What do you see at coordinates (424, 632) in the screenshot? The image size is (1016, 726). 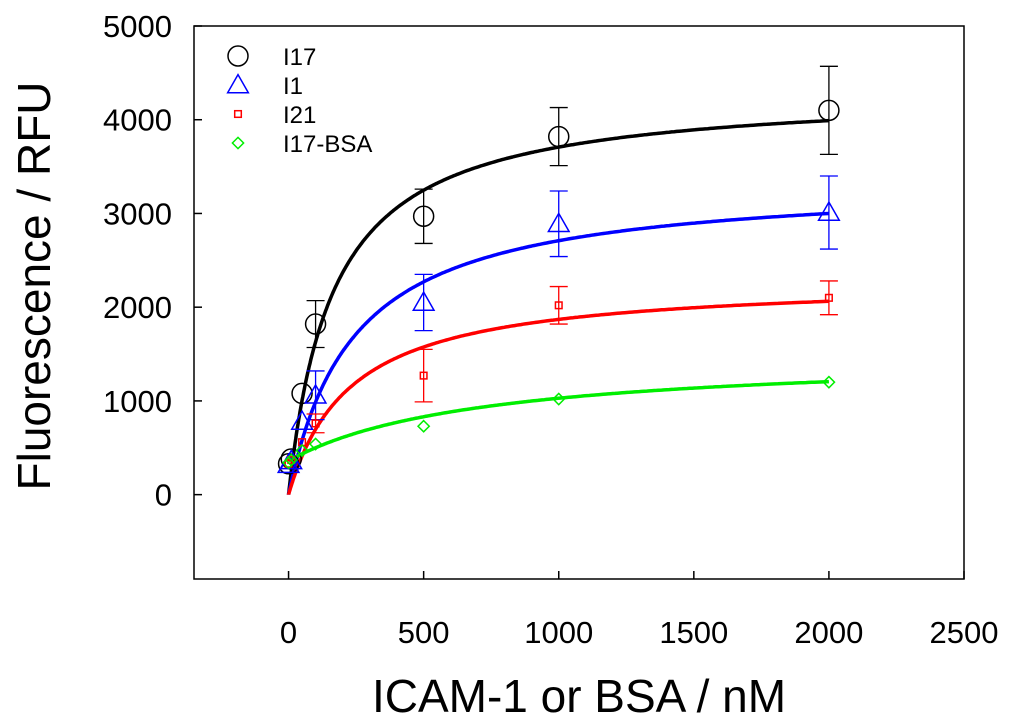 I see `x-tick-label: 500` at bounding box center [424, 632].